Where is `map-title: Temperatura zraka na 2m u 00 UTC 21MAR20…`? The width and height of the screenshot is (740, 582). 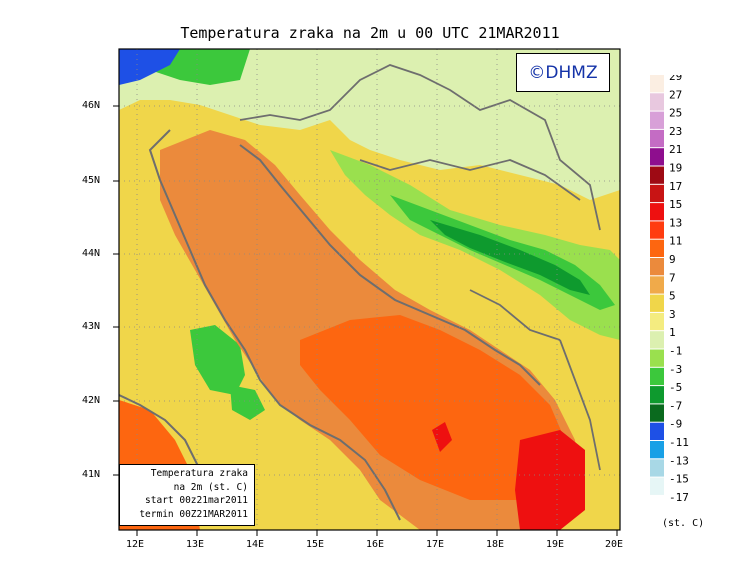
map-title: Temperatura zraka na 2m u 00 UTC 21MAR20… is located at coordinates (370, 33).